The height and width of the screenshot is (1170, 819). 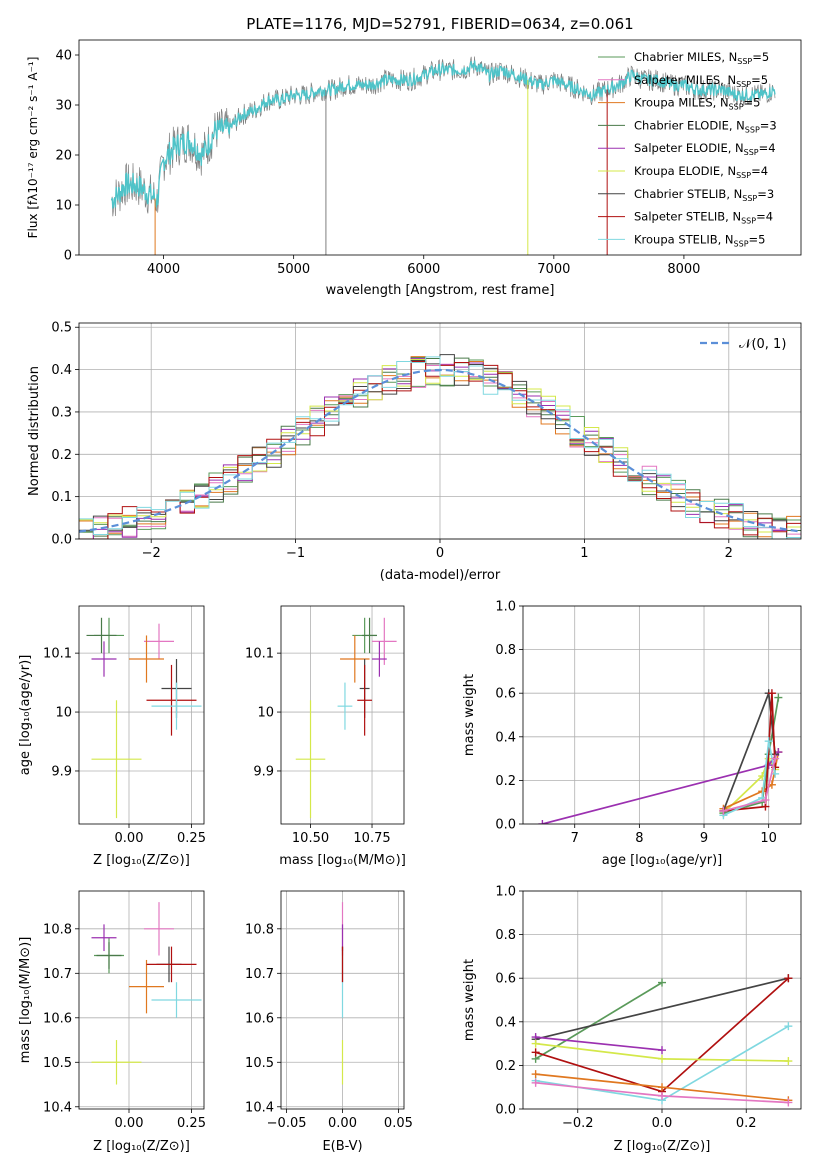 I want to click on x-tick-label: −1, so click(x=295, y=553).